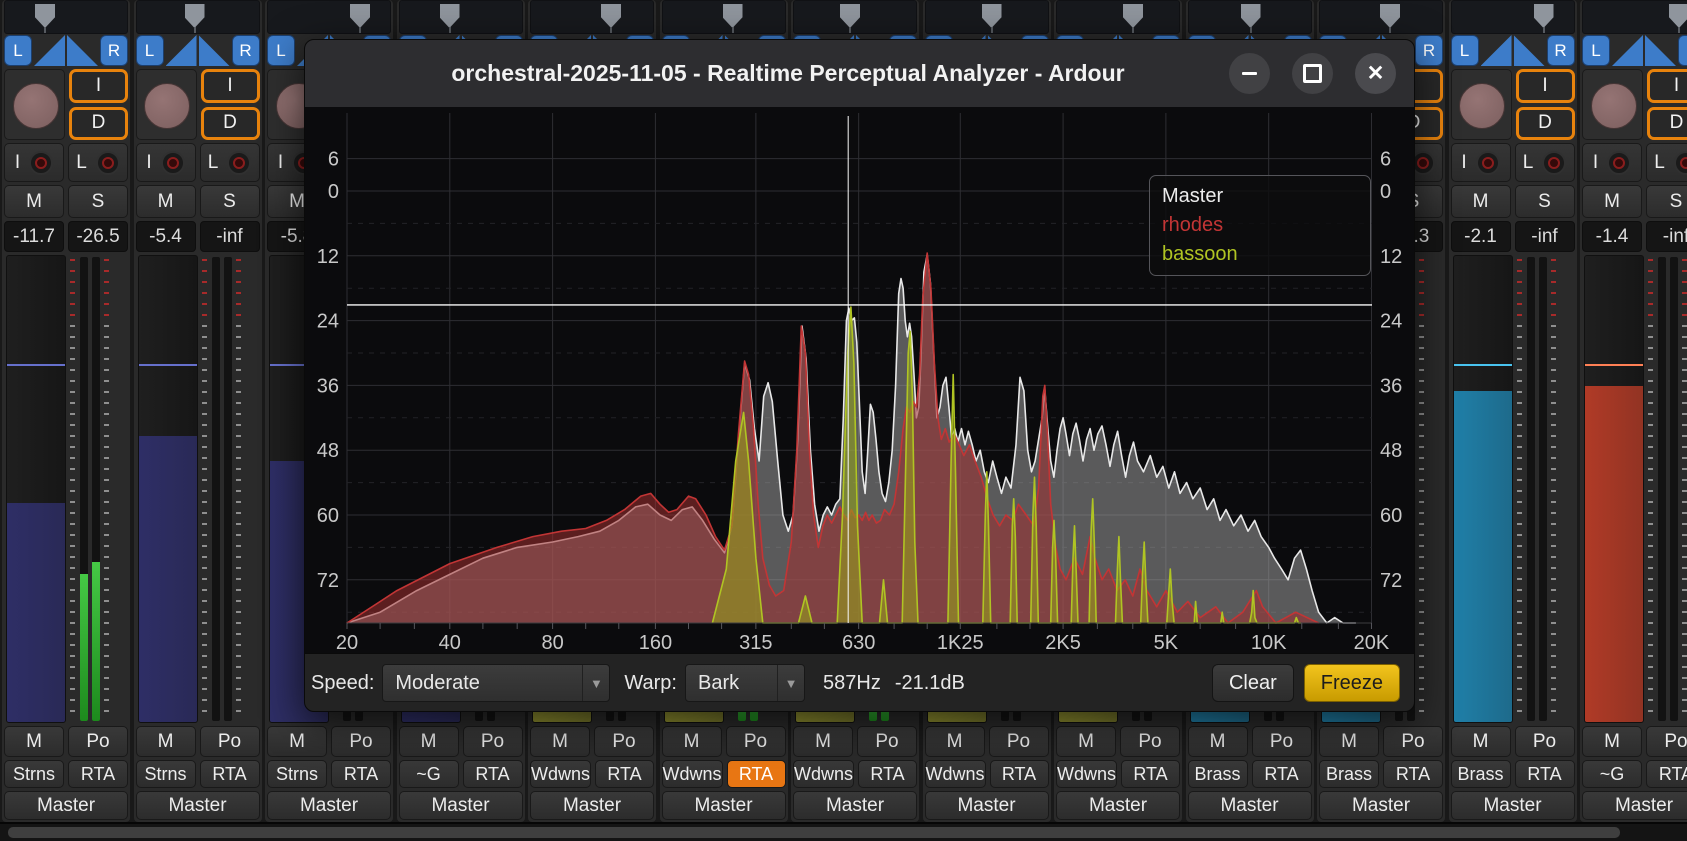  I want to click on close-button: ✕, so click(1375, 73).